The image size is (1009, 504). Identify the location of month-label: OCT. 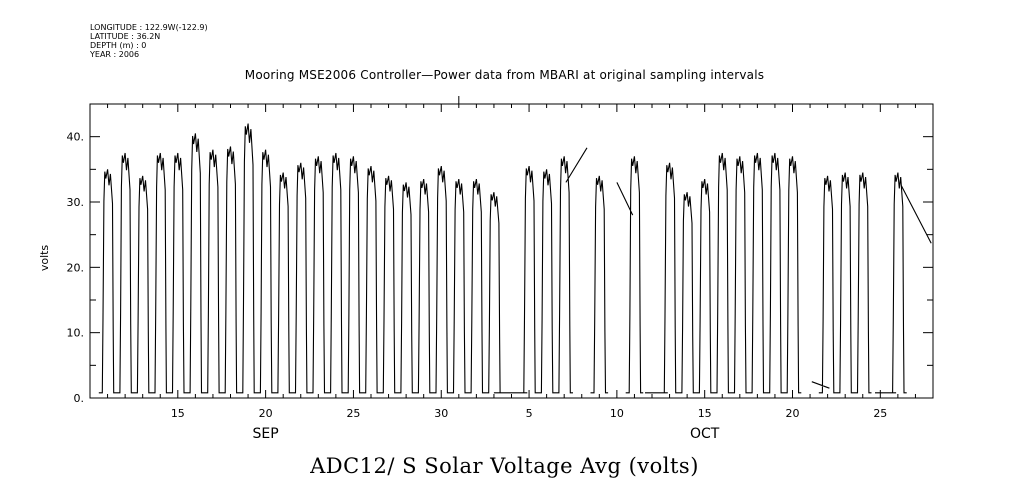
(705, 434).